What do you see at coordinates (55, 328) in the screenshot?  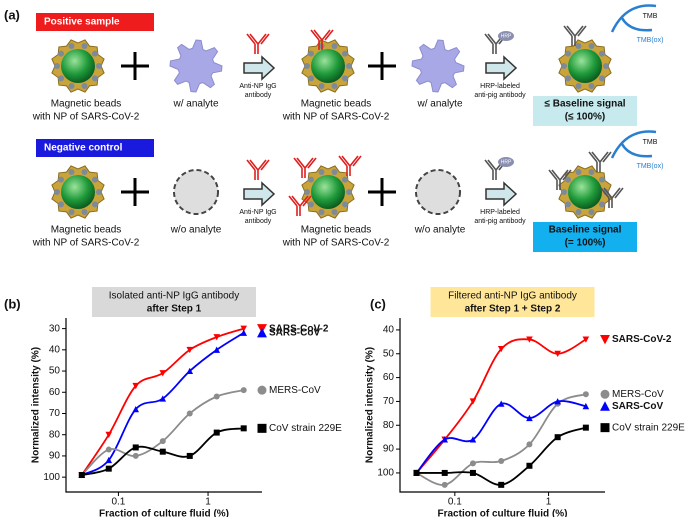 I see `y-tick-label: 30` at bounding box center [55, 328].